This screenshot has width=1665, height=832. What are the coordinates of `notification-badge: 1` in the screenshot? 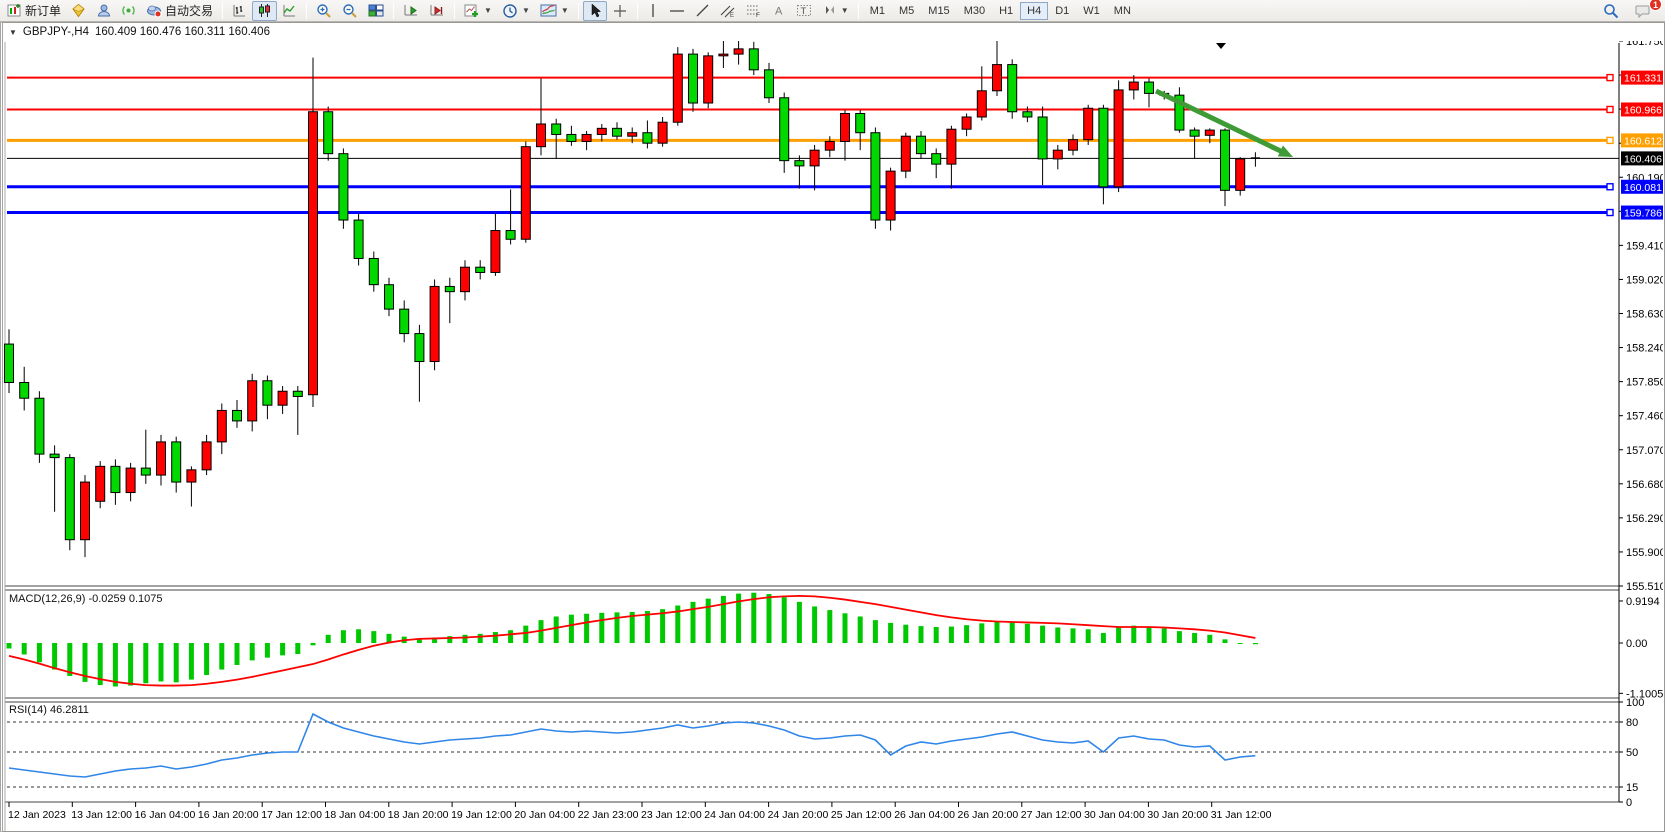 It's located at (1655, 5).